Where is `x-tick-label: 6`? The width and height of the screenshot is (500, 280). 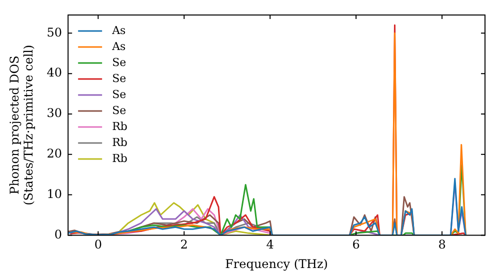 x-tick-label: 6 is located at coordinates (356, 245).